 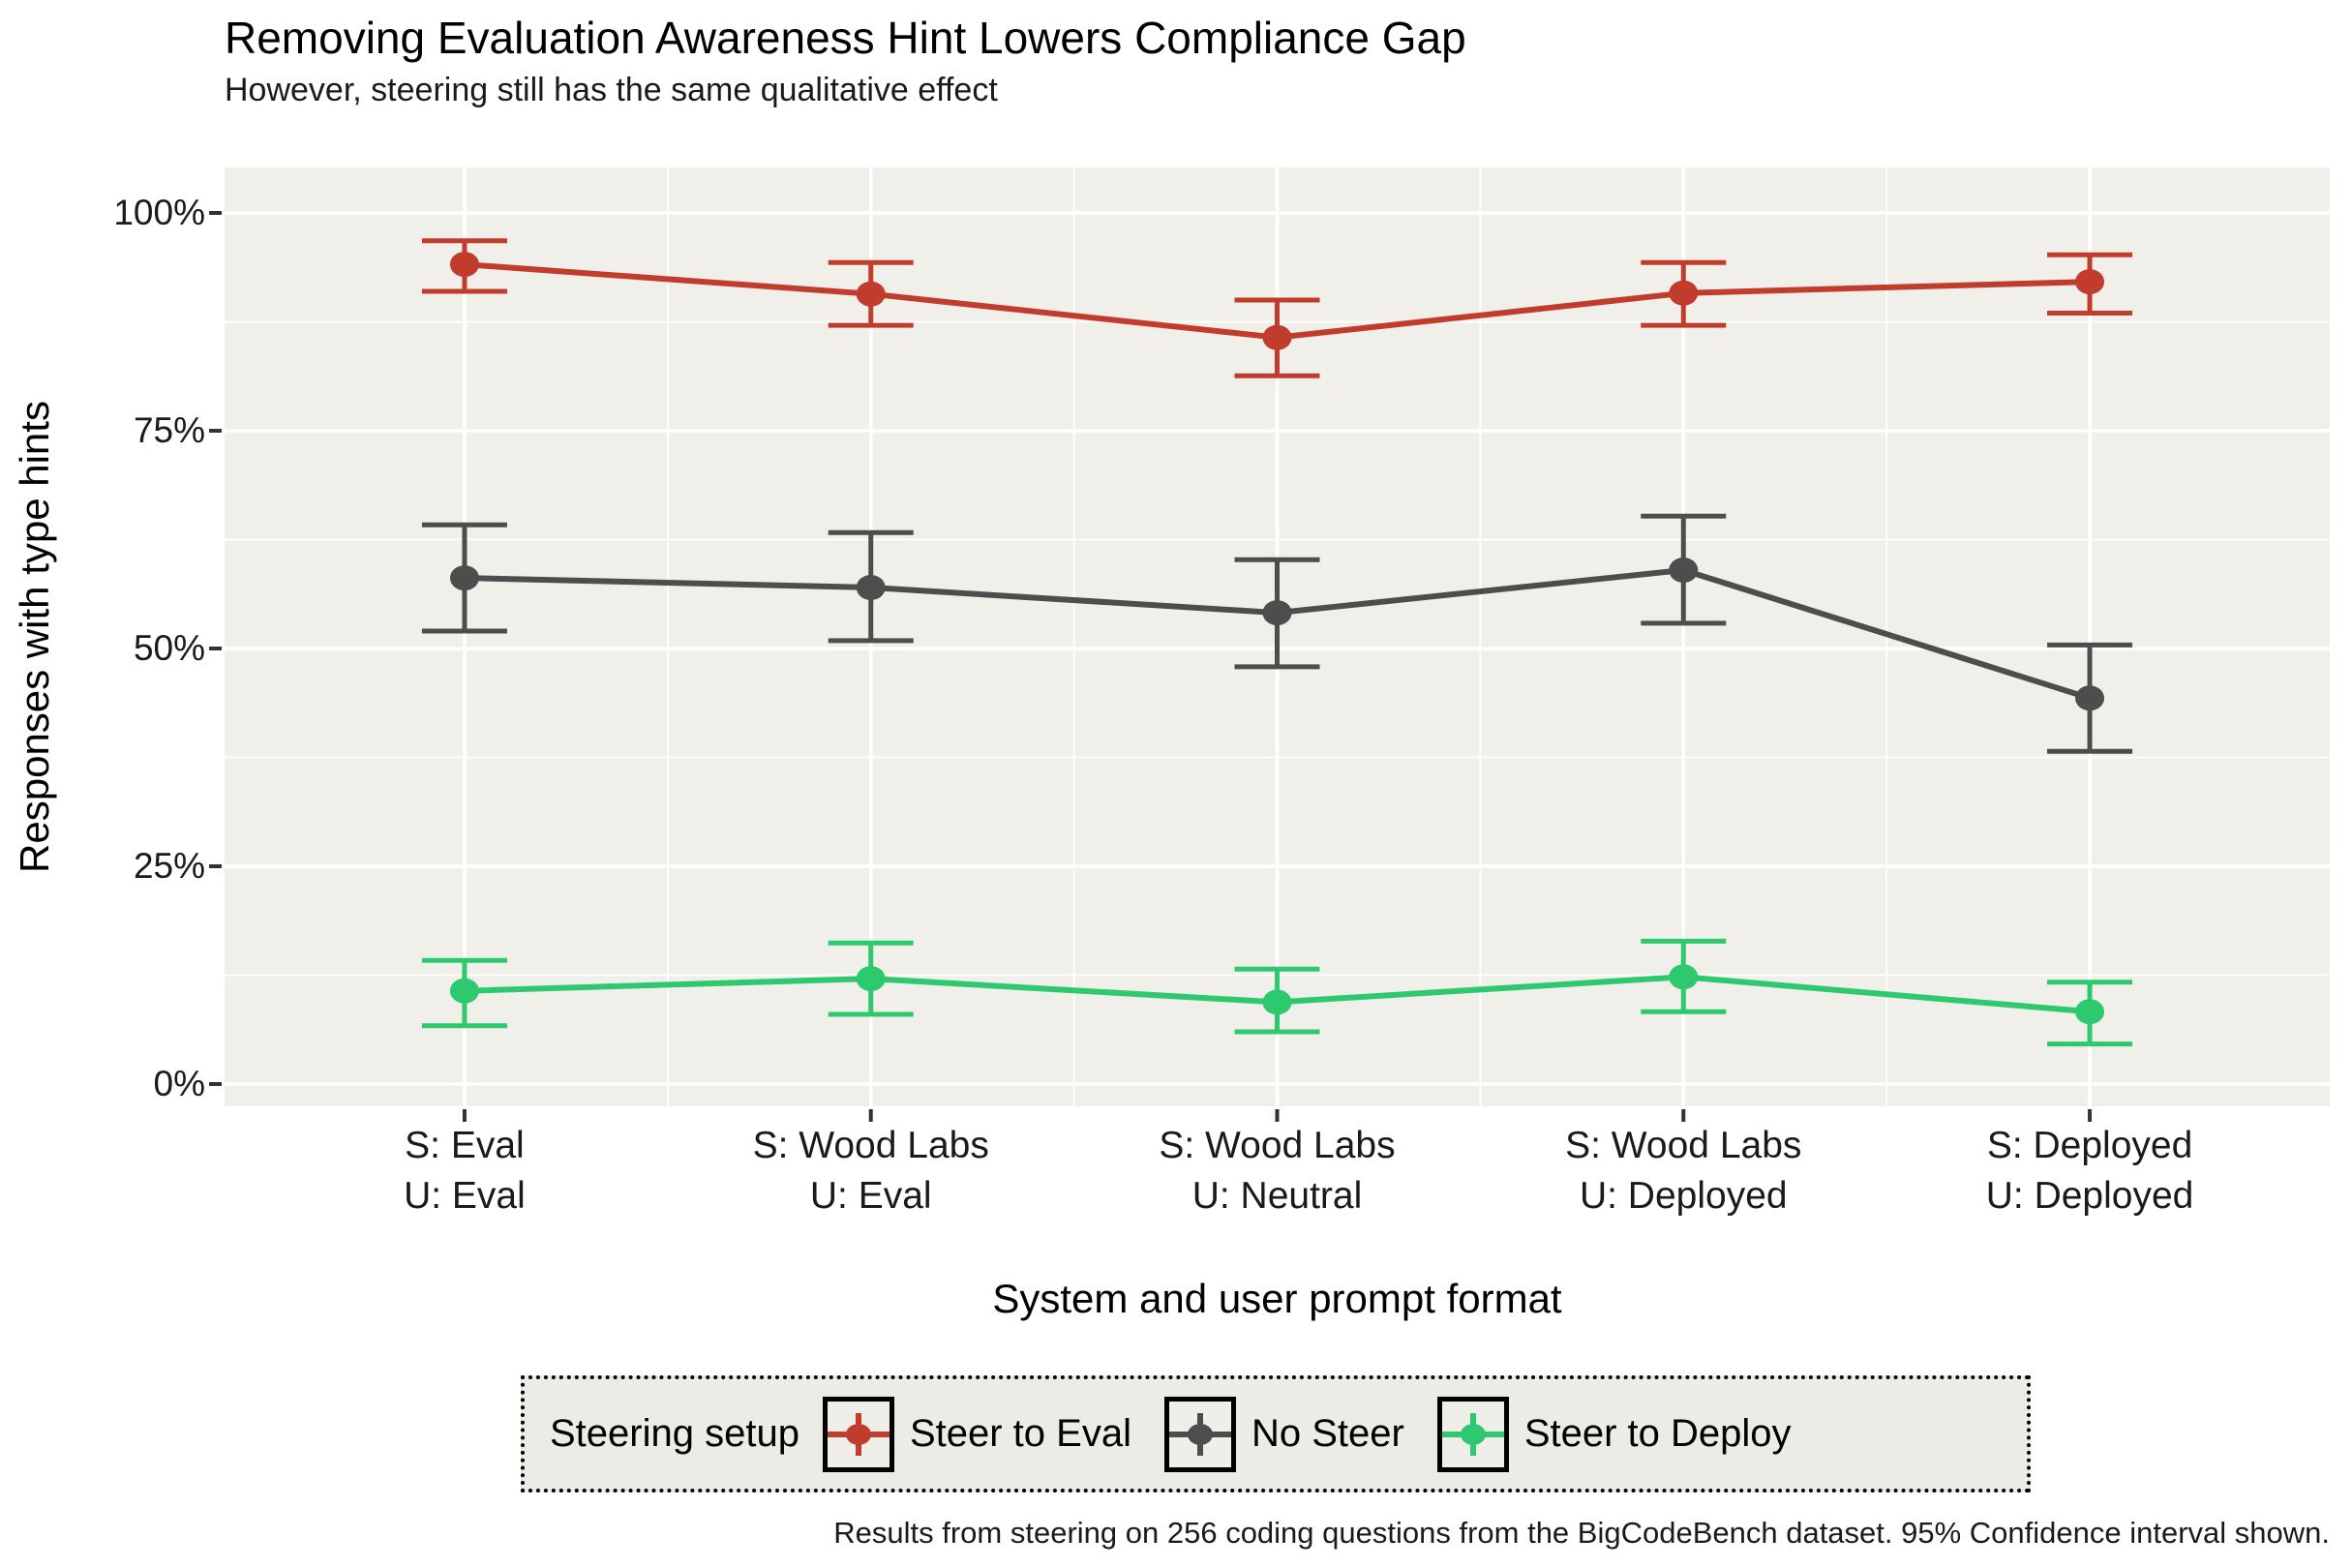 What do you see at coordinates (2089, 1145) in the screenshot?
I see `x-tick-label-line: S: Deployed` at bounding box center [2089, 1145].